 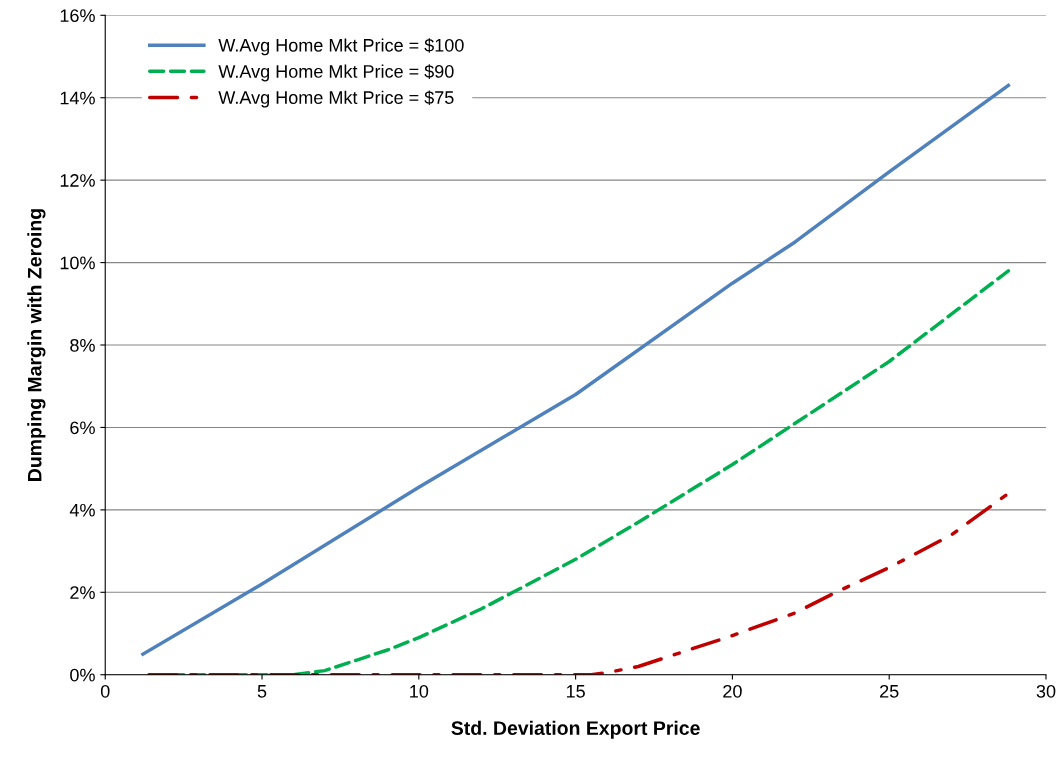 I want to click on x-tick-label: 25, so click(x=889, y=691).